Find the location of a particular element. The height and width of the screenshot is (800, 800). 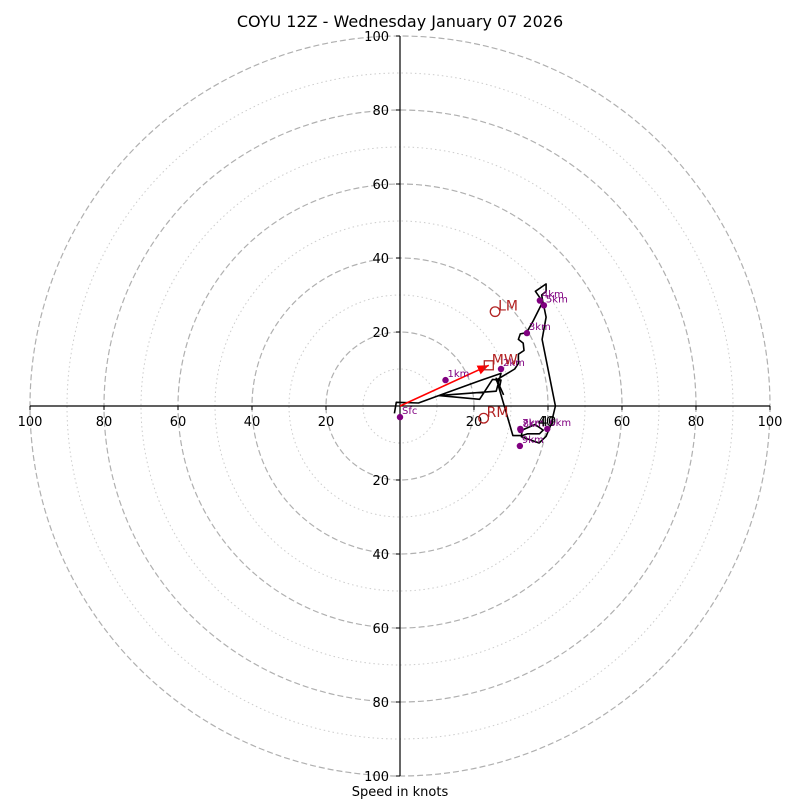

height-marker-label: 8km is located at coordinates (534, 424).